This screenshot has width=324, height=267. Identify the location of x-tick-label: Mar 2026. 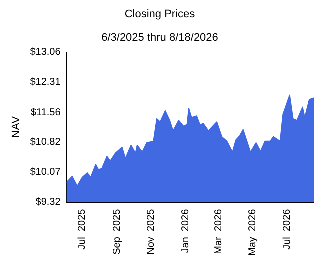
(218, 231).